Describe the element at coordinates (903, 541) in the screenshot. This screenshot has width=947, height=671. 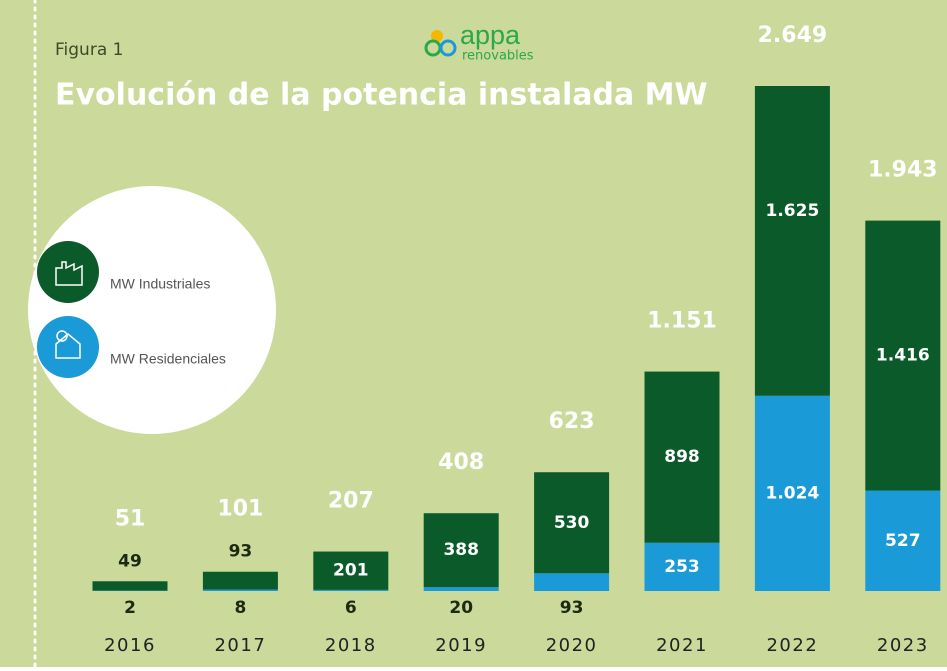
I see `value-label: 527` at that location.